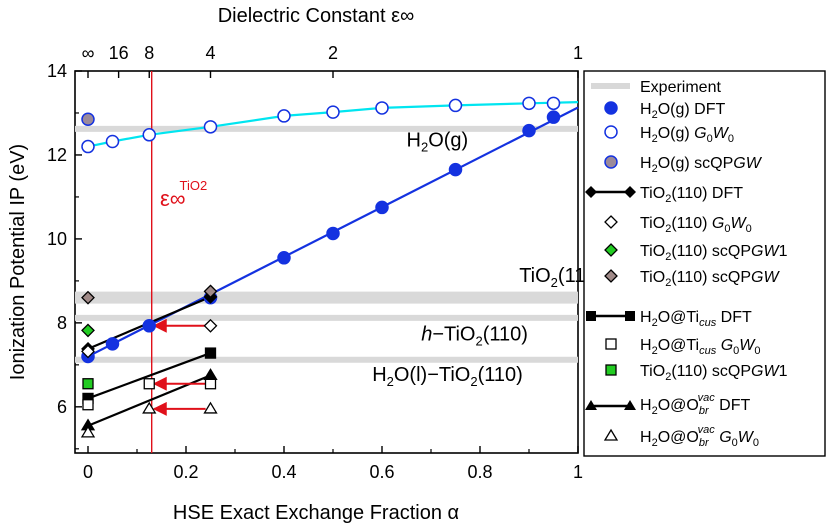 The image size is (830, 525). I want to click on legend-tio2-scqpgw1-square-label: TiO2(110) scQPGW1, so click(714, 373).